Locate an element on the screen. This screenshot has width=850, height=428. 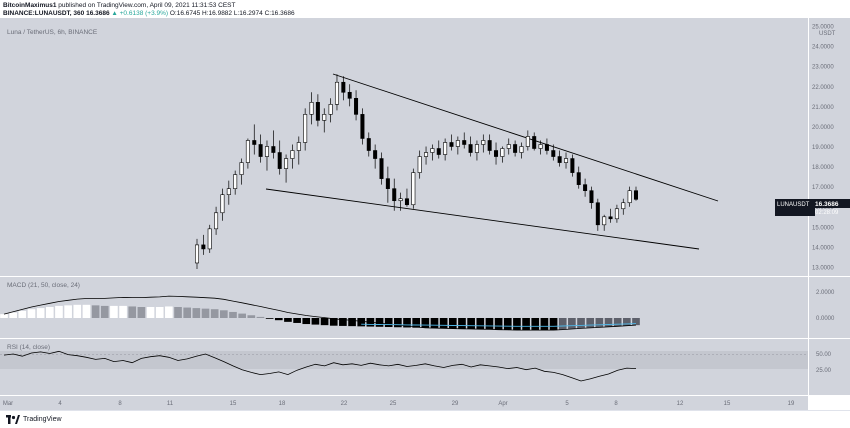
rsi-band is located at coordinates (404, 360).